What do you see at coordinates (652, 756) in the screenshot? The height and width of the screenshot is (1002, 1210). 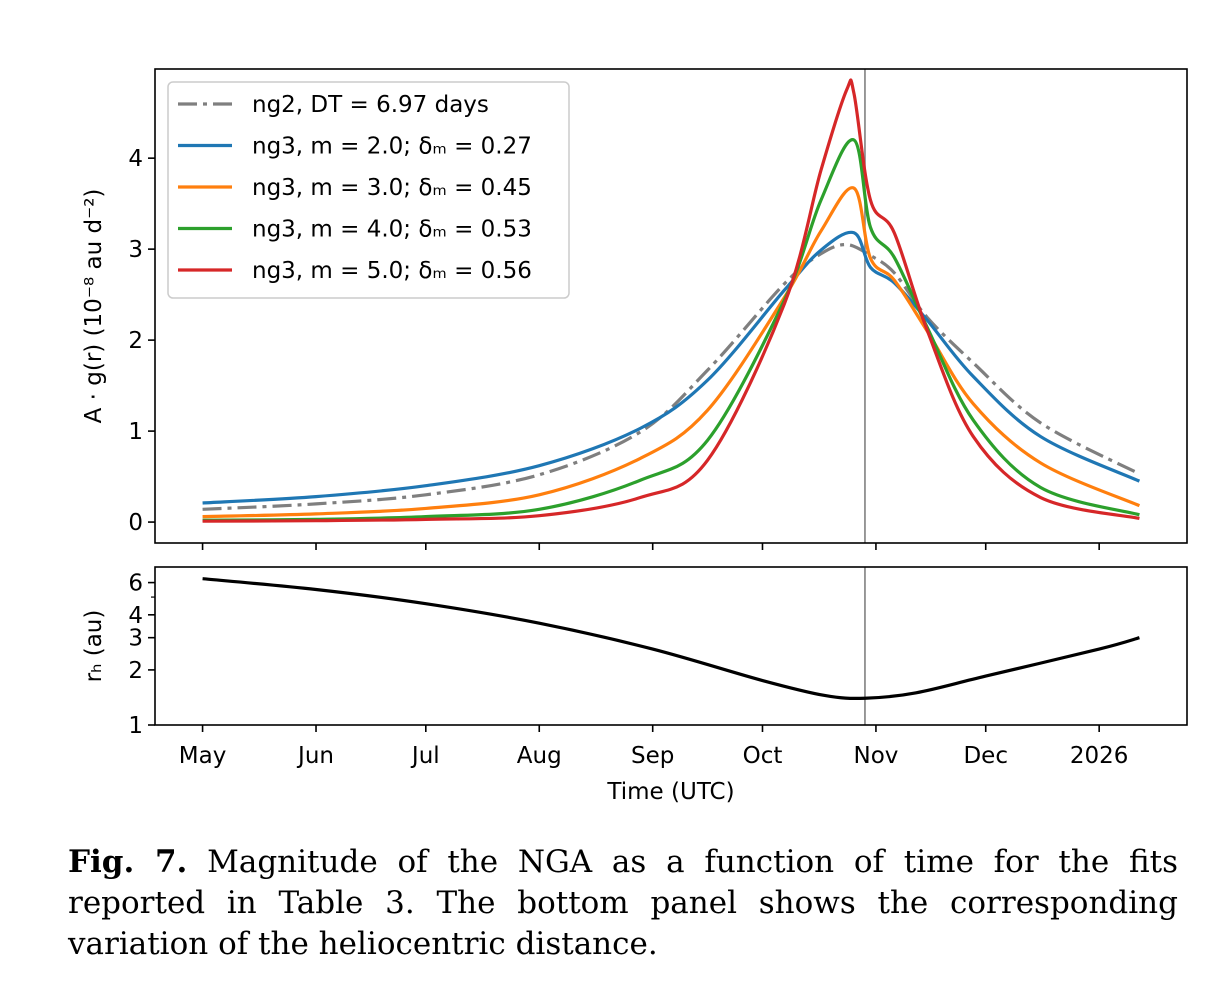 I see `x-tick-label: Sep` at bounding box center [652, 756].